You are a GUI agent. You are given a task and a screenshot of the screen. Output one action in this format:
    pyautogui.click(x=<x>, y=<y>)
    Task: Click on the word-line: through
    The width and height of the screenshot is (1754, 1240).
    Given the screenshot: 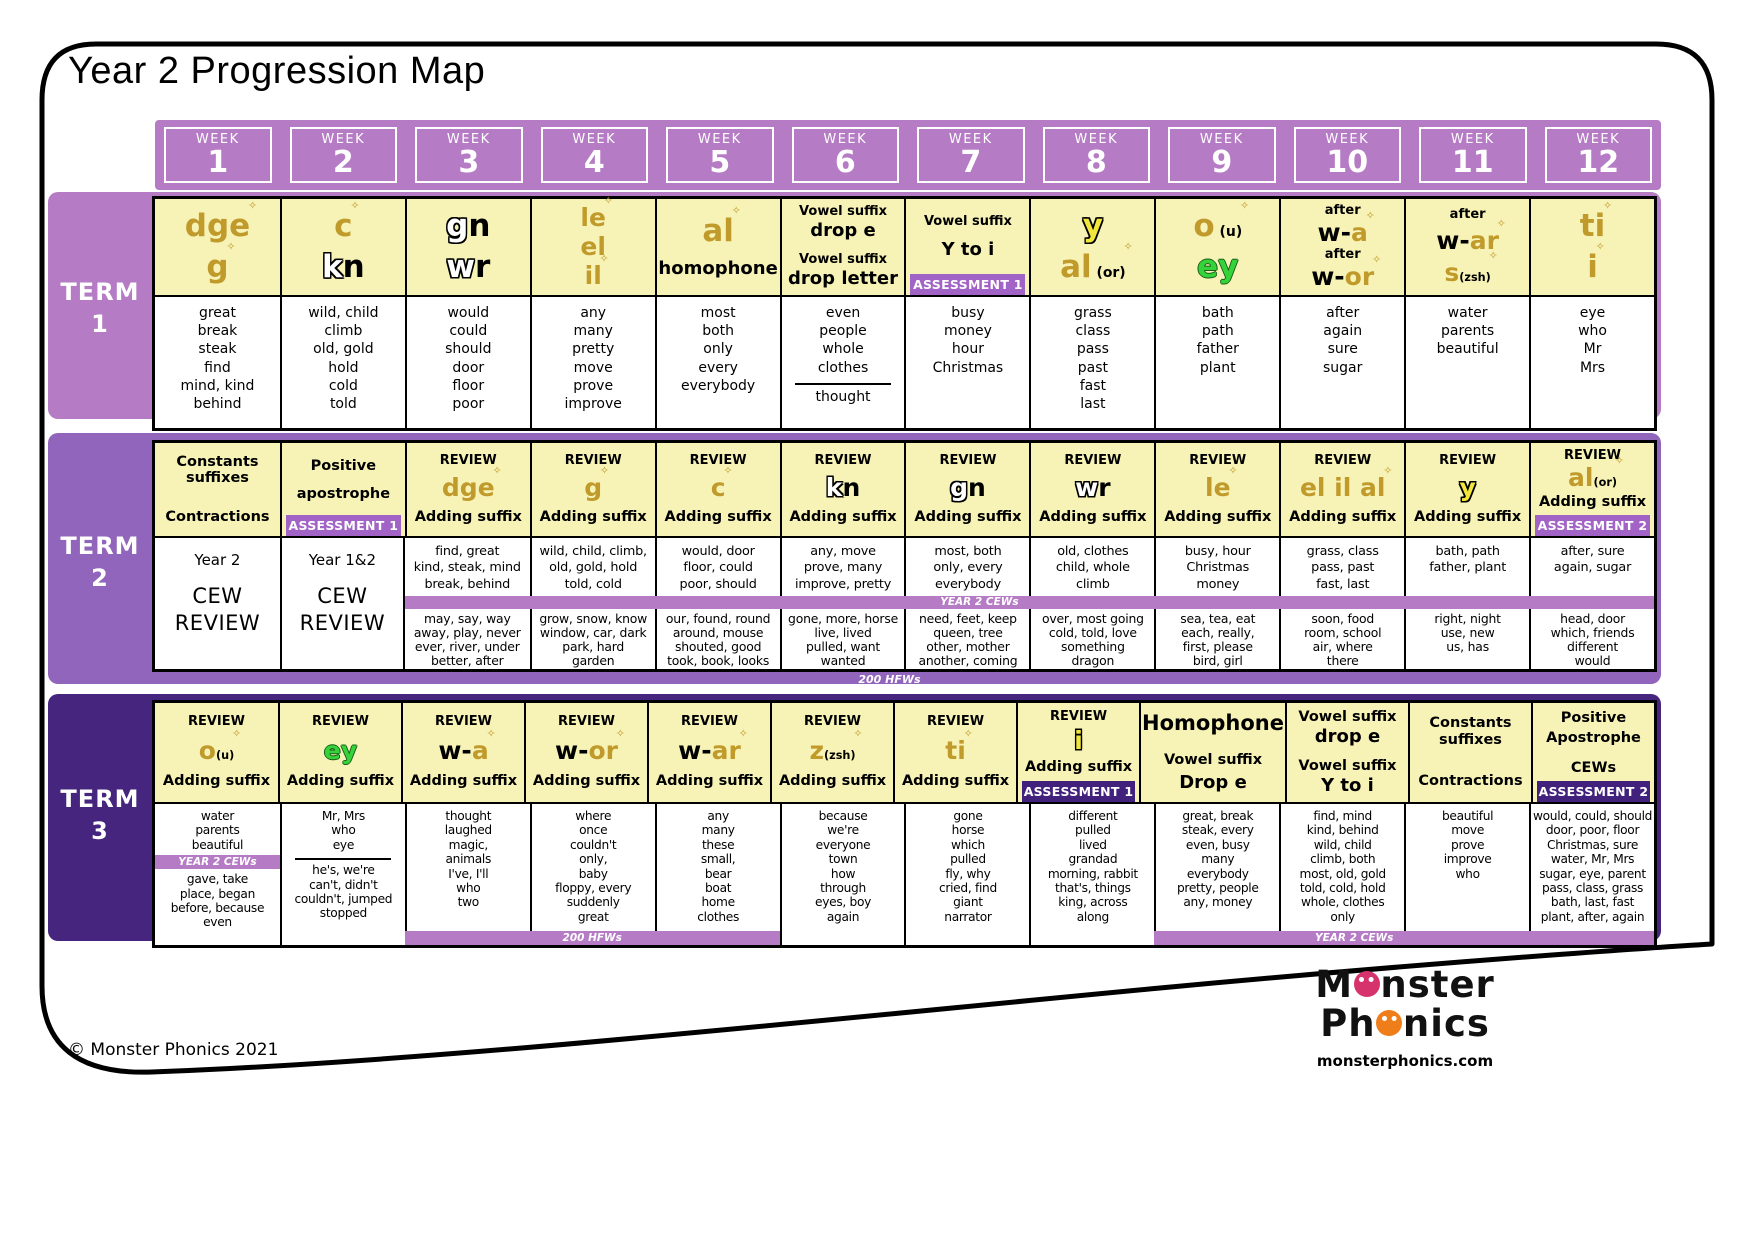 What is the action you would take?
    pyautogui.click(x=843, y=887)
    